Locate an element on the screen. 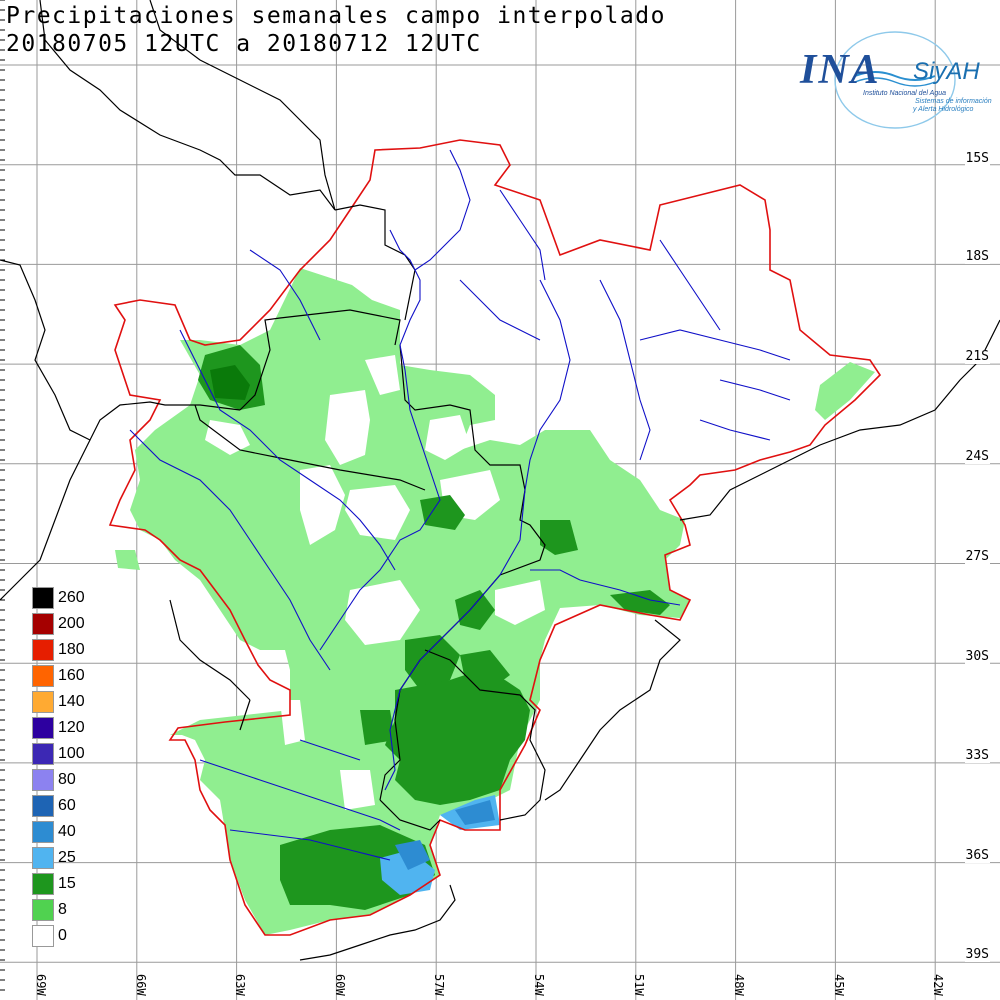 The image size is (1000, 1000). legend-label: 180 is located at coordinates (71, 649).